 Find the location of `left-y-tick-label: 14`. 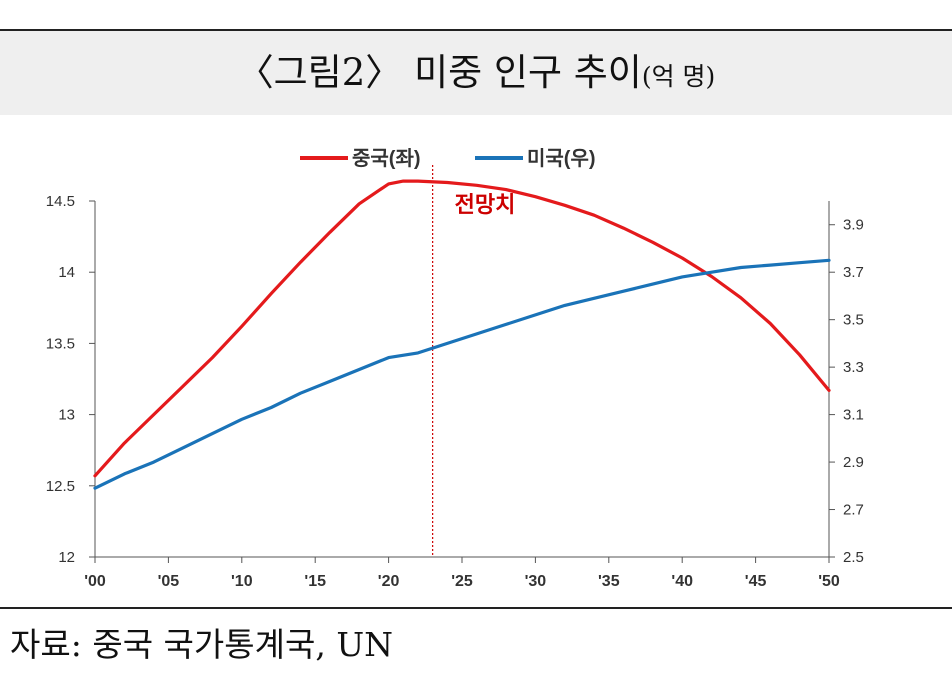

left-y-tick-label: 14 is located at coordinates (66, 272).